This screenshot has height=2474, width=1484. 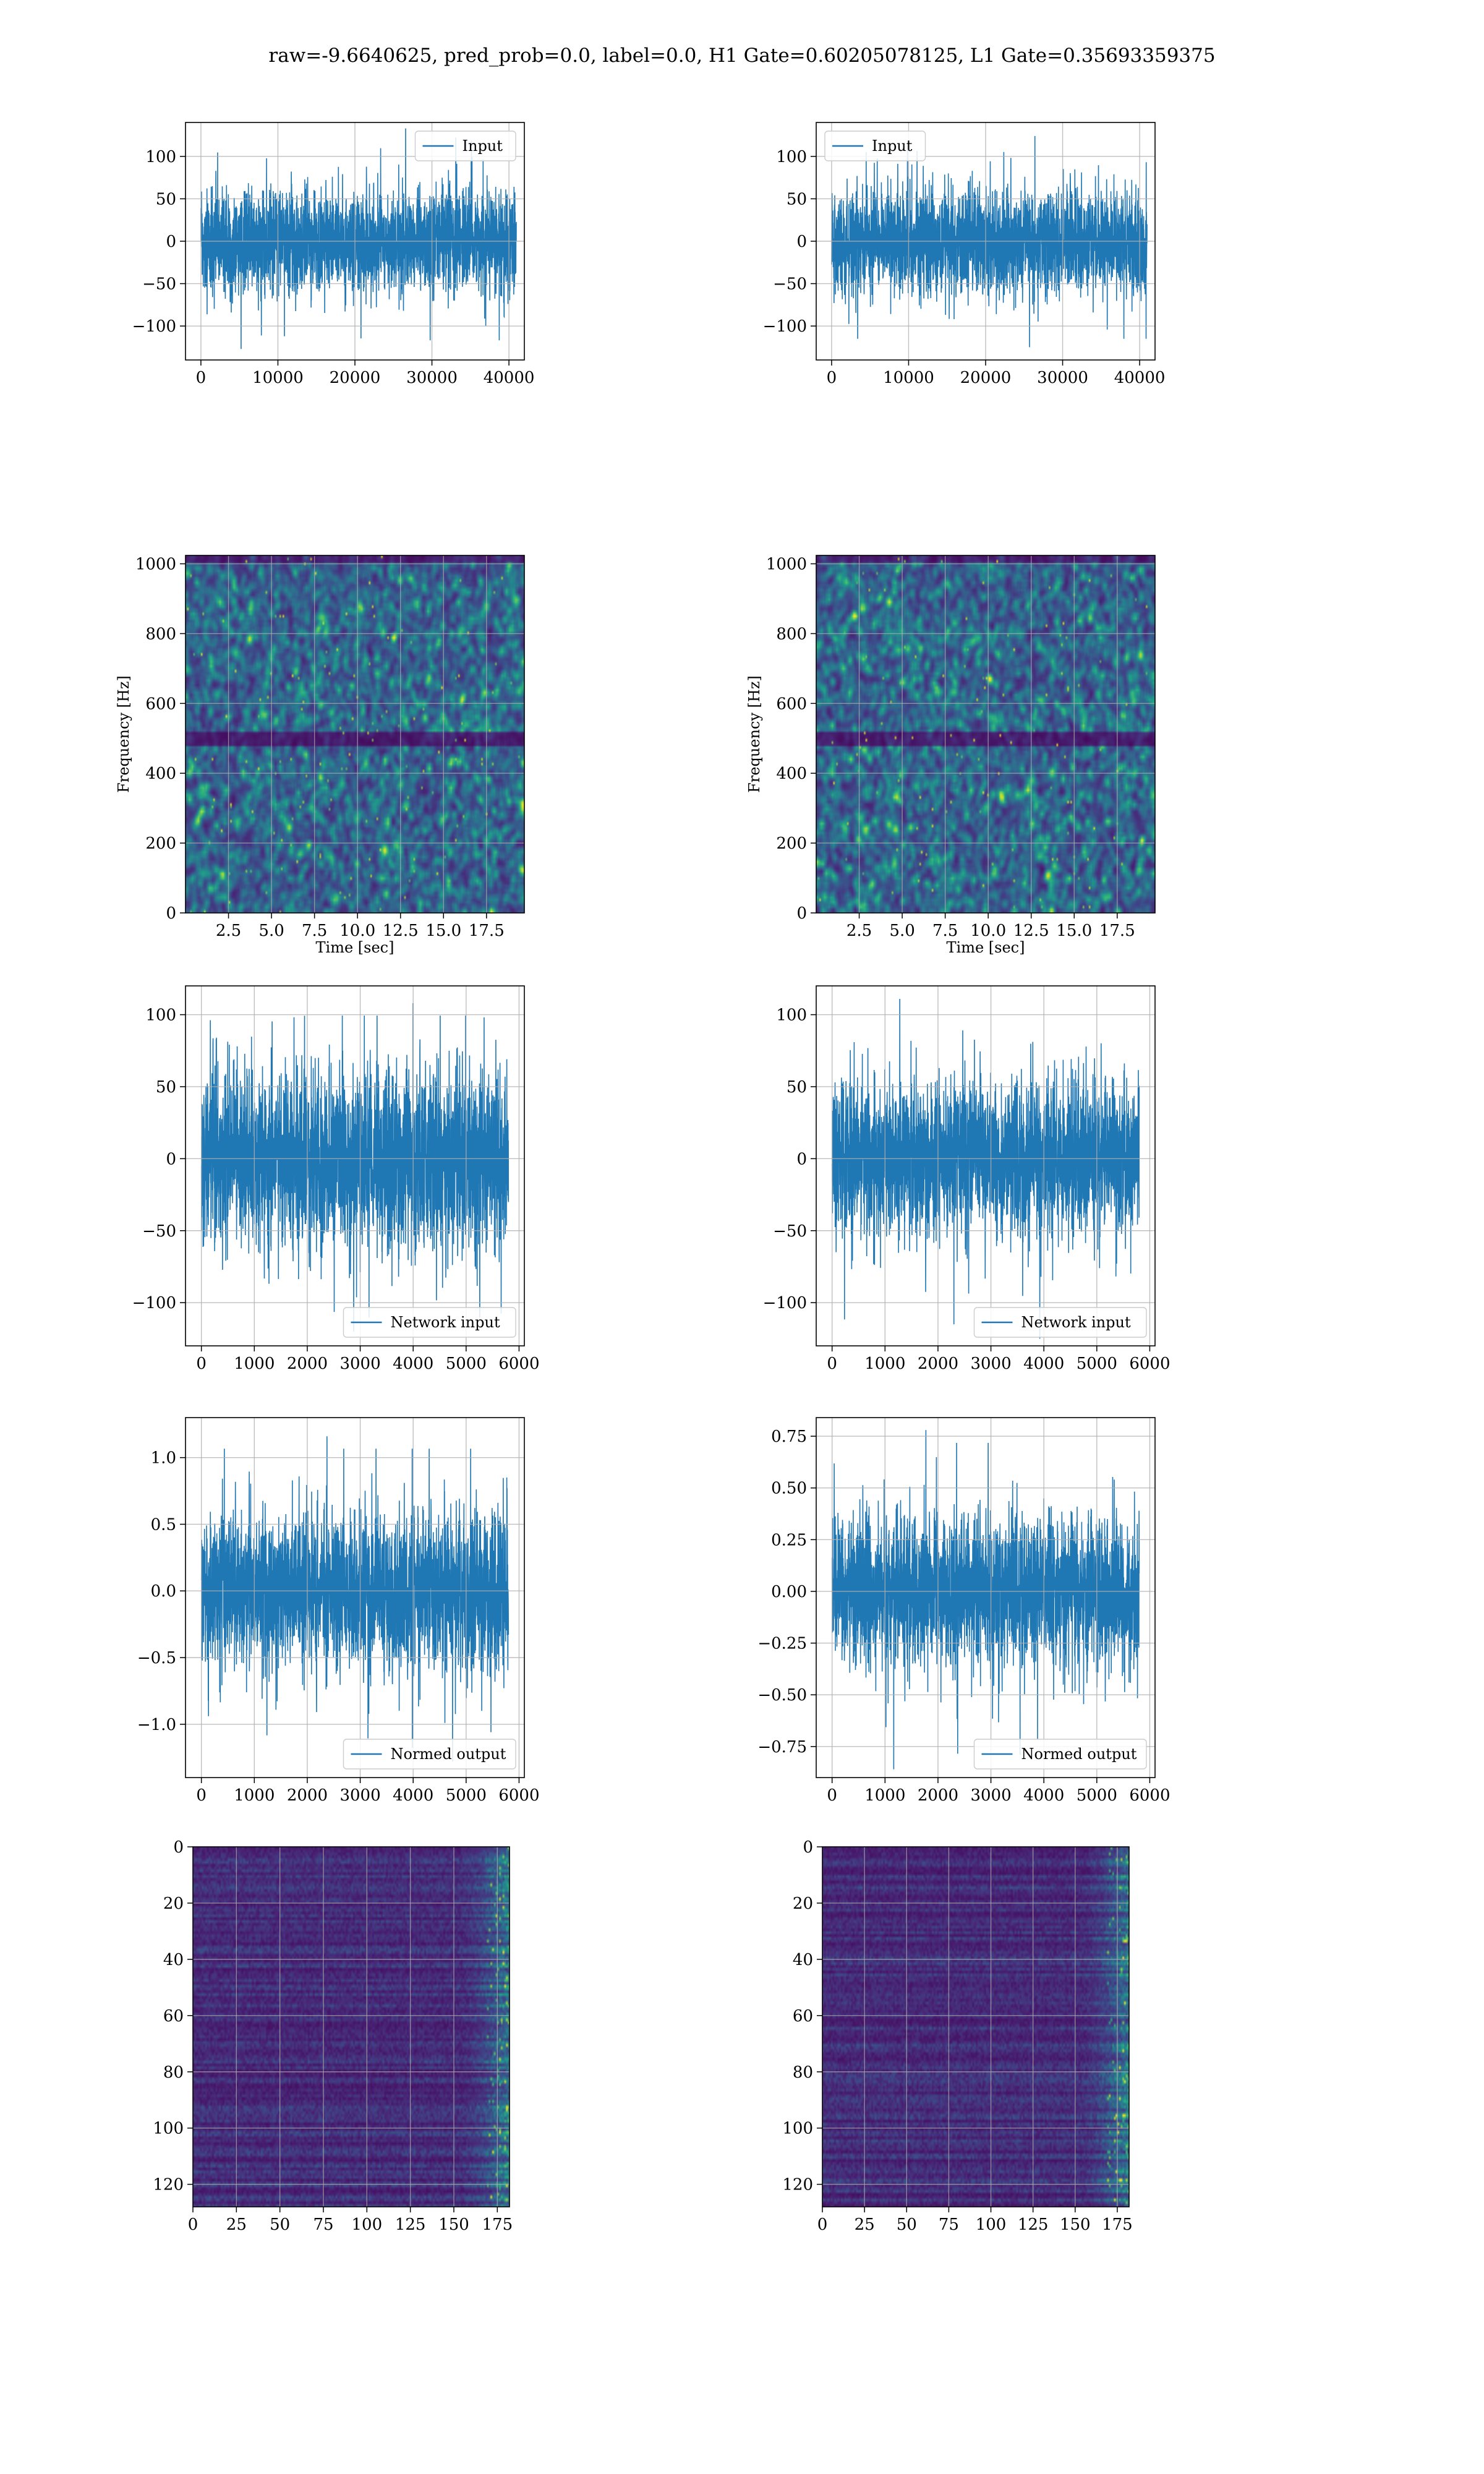 I want to click on spec-h1-x-axis-label: Time [sec], so click(x=355, y=948).